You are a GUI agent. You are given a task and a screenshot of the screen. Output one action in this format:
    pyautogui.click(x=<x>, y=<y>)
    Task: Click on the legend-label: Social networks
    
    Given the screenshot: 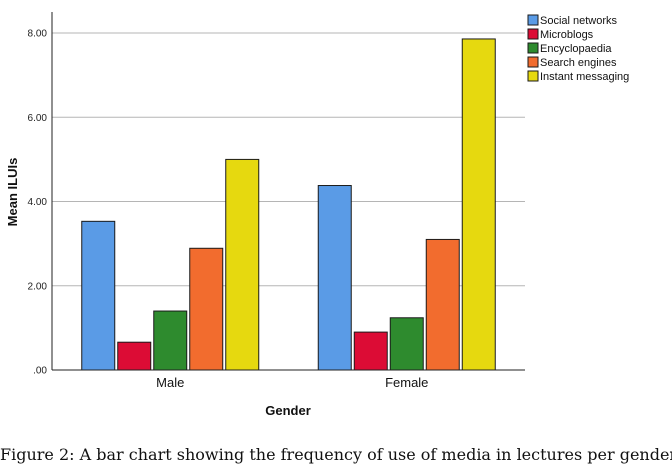 What is the action you would take?
    pyautogui.click(x=579, y=21)
    